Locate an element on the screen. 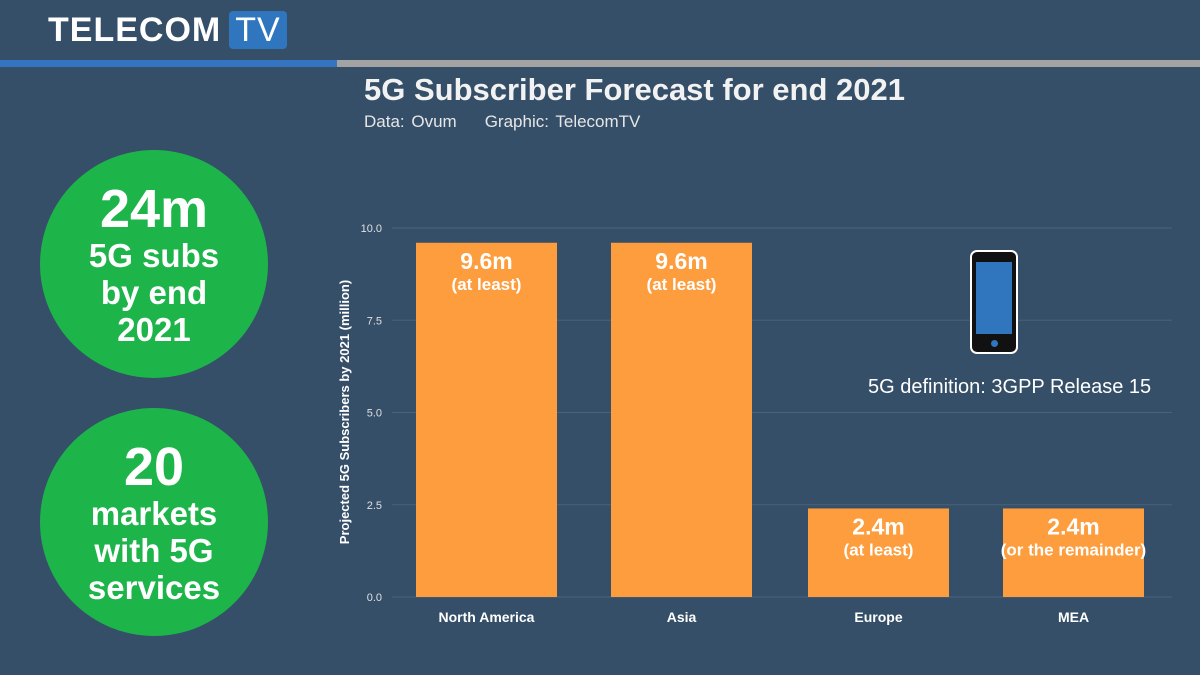 This screenshot has height=675, width=1200. stat-circle-subscribers: 24m 5G subs by end 2021 is located at coordinates (154, 264).